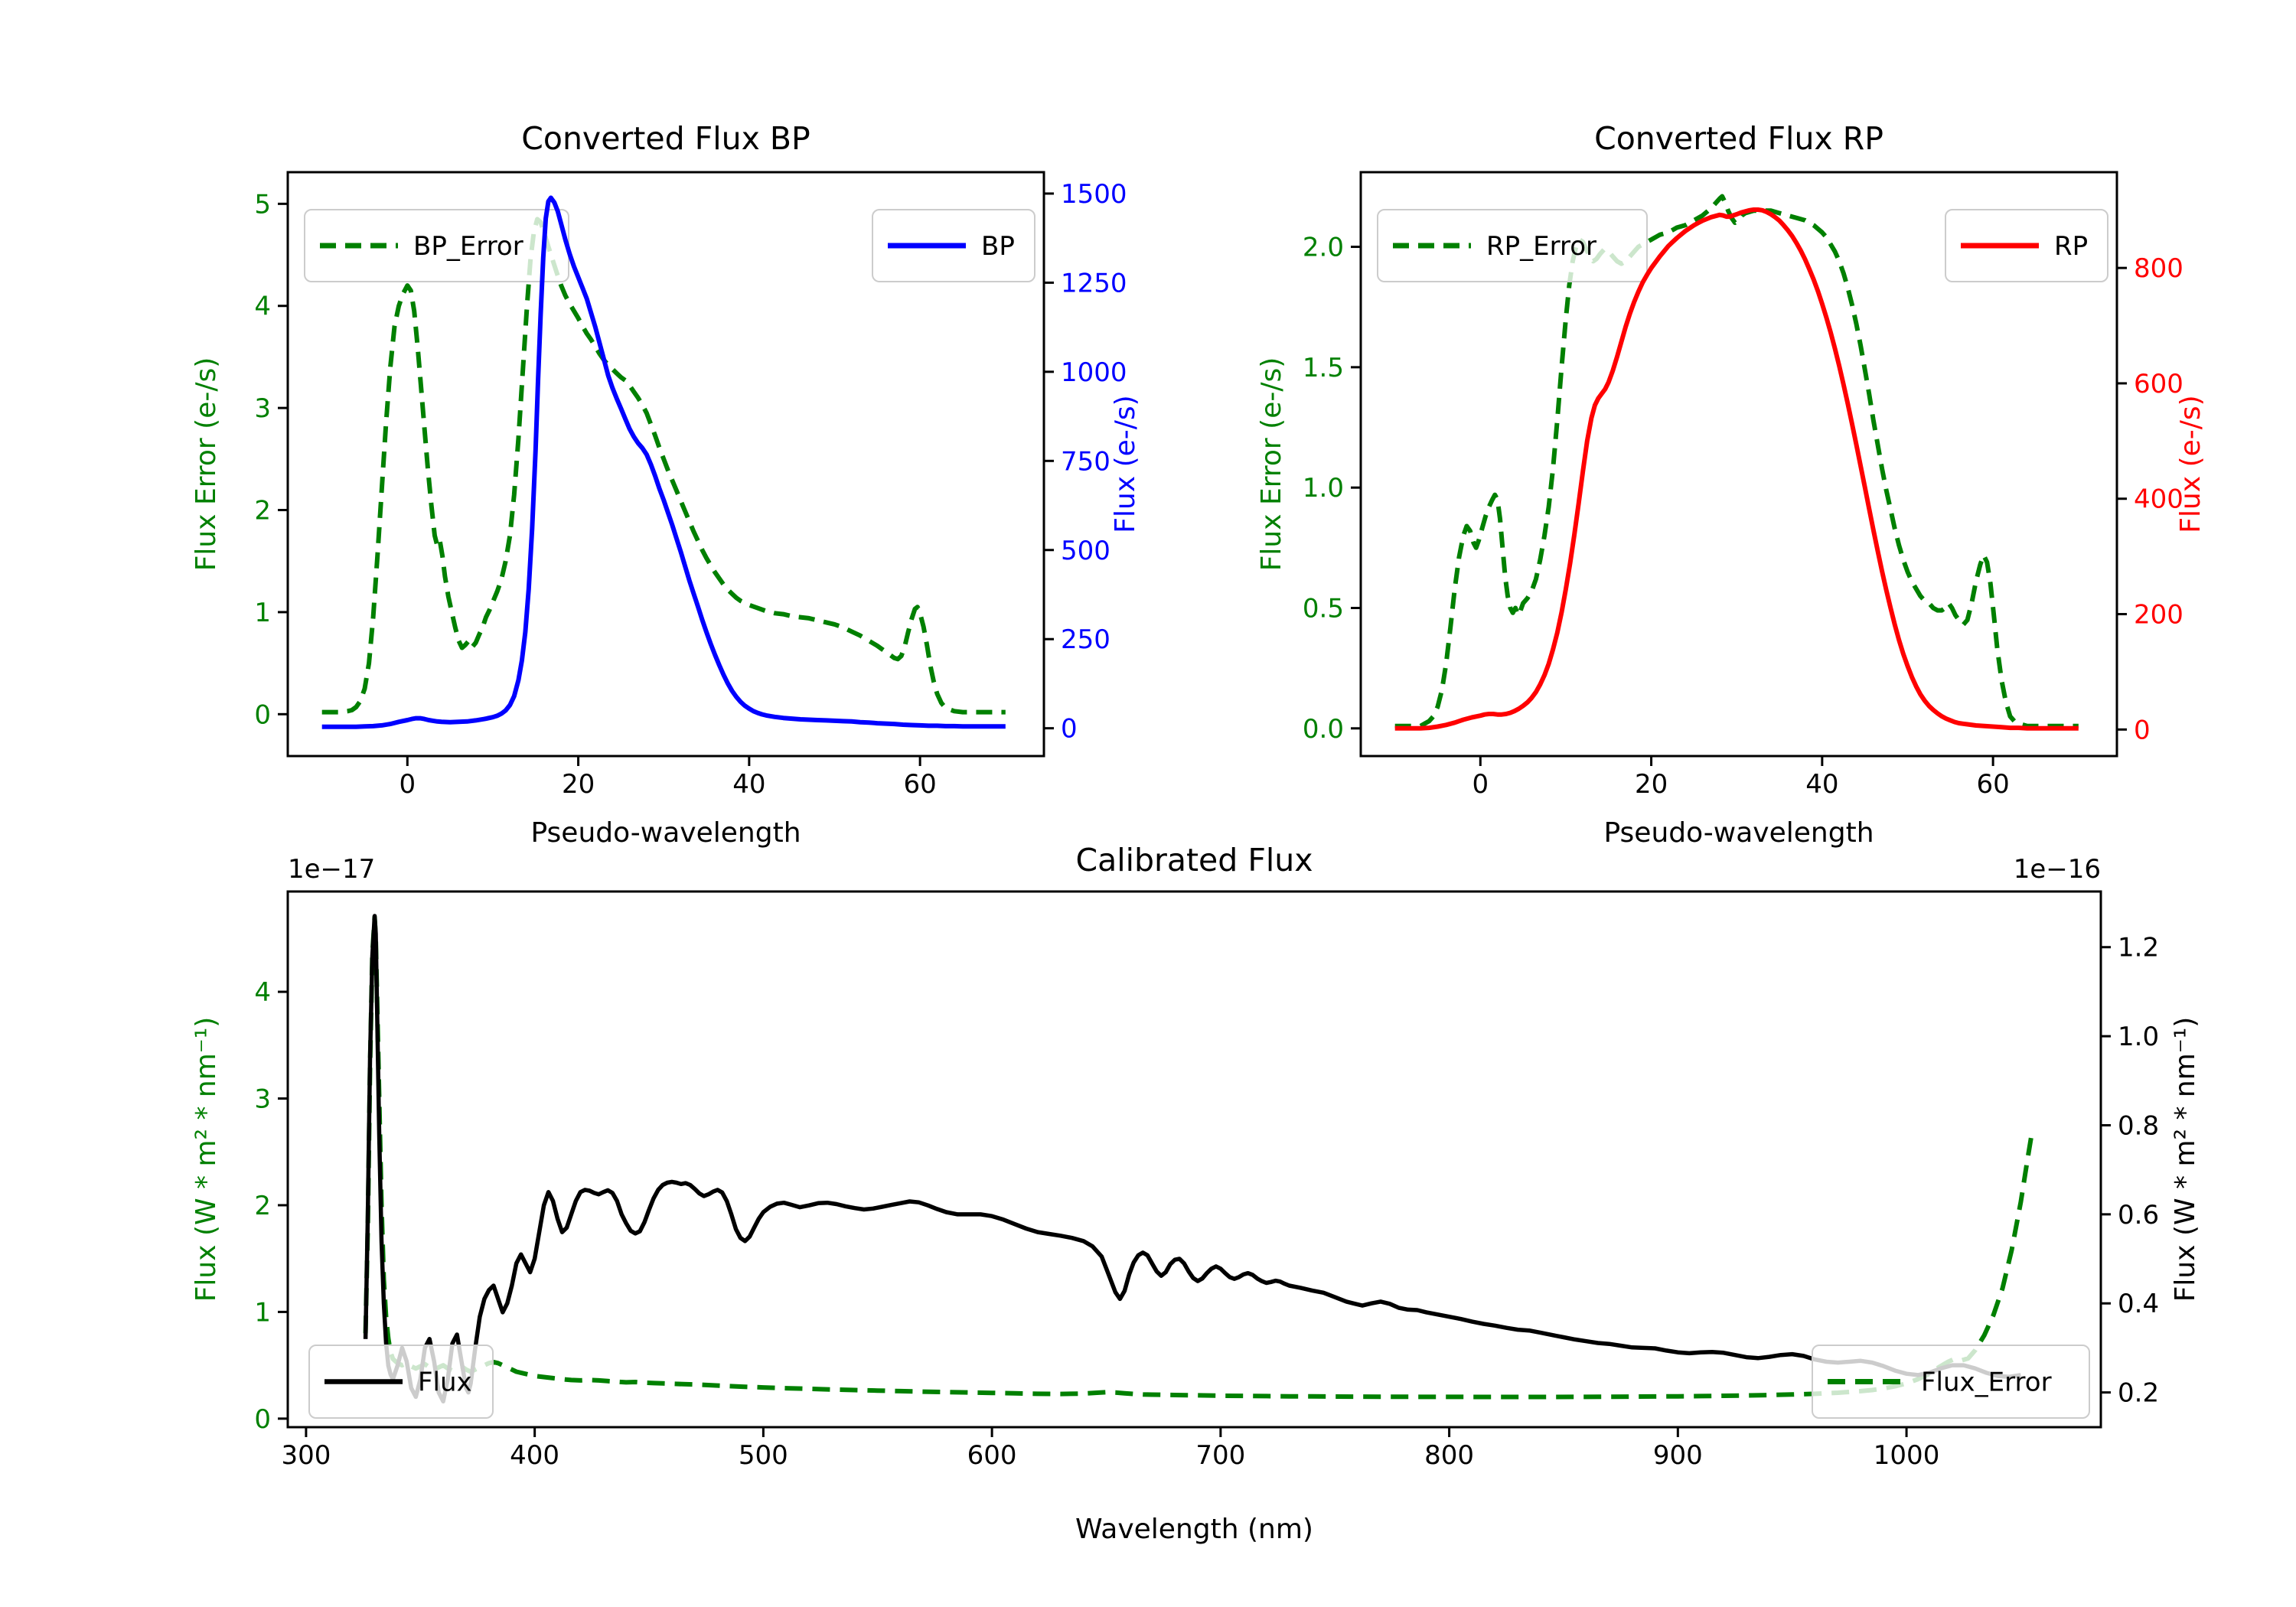  Describe the element at coordinates (2138, 1037) in the screenshot. I see `y-tick-label-right: 1.0` at that location.